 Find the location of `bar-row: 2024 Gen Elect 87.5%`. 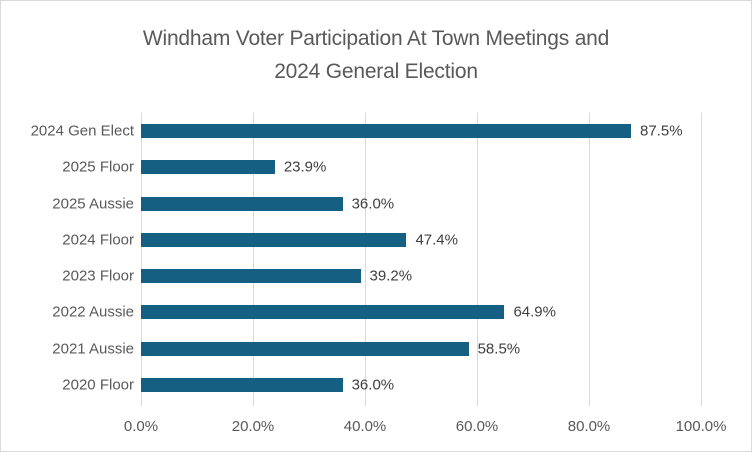

bar-row: 2024 Gen Elect 87.5% is located at coordinates (366, 131).